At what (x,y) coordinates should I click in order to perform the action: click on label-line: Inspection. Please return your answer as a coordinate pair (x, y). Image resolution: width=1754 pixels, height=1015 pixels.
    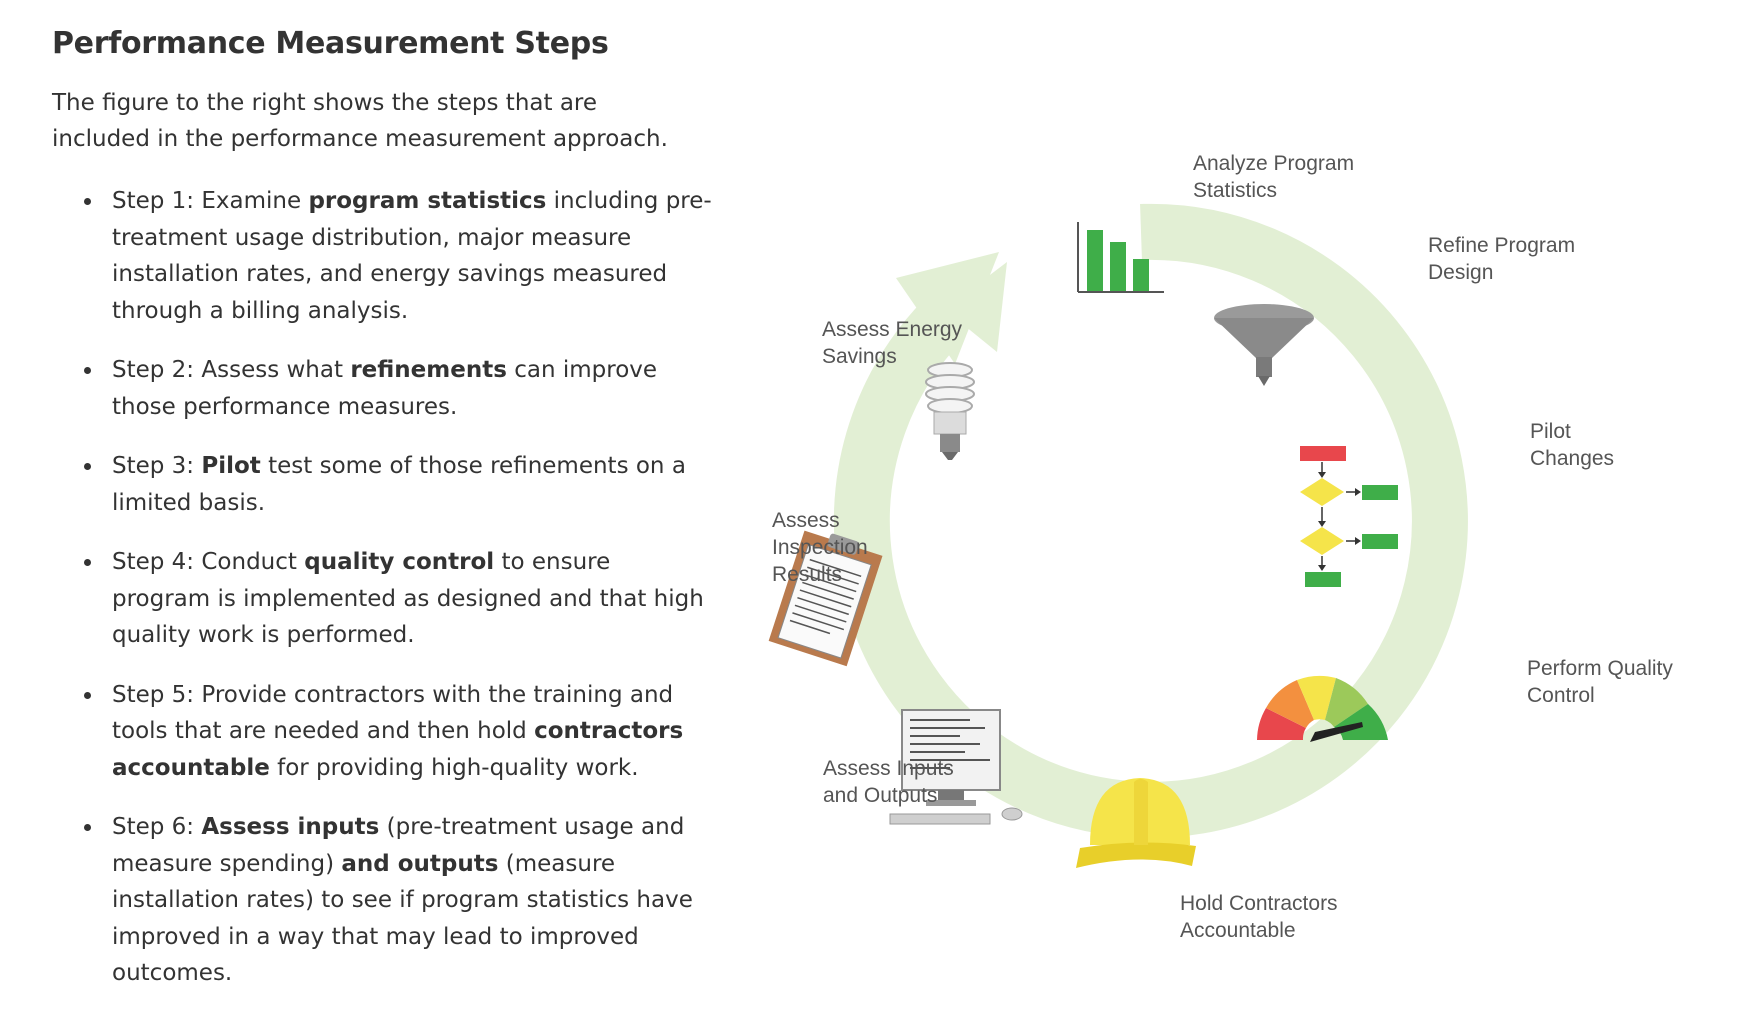
    Looking at the image, I should click on (820, 547).